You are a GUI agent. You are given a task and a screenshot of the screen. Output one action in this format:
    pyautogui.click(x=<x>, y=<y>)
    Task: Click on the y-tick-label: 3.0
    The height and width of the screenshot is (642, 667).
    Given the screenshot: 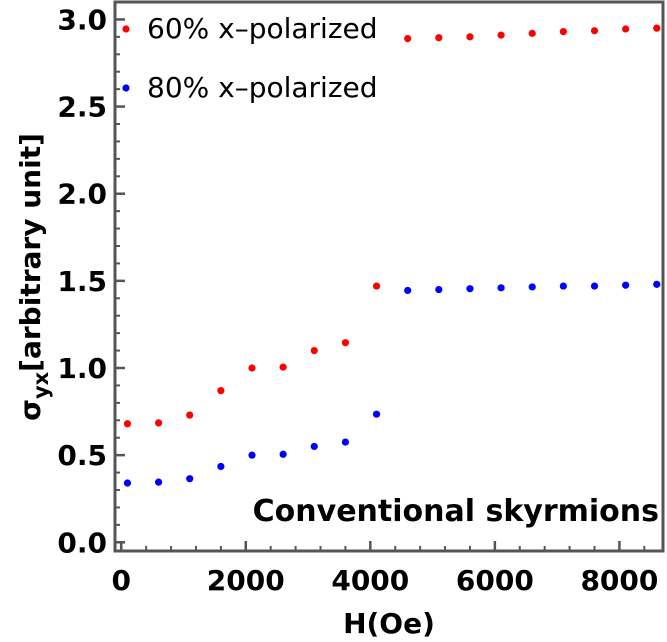 What is the action you would take?
    pyautogui.click(x=82, y=19)
    